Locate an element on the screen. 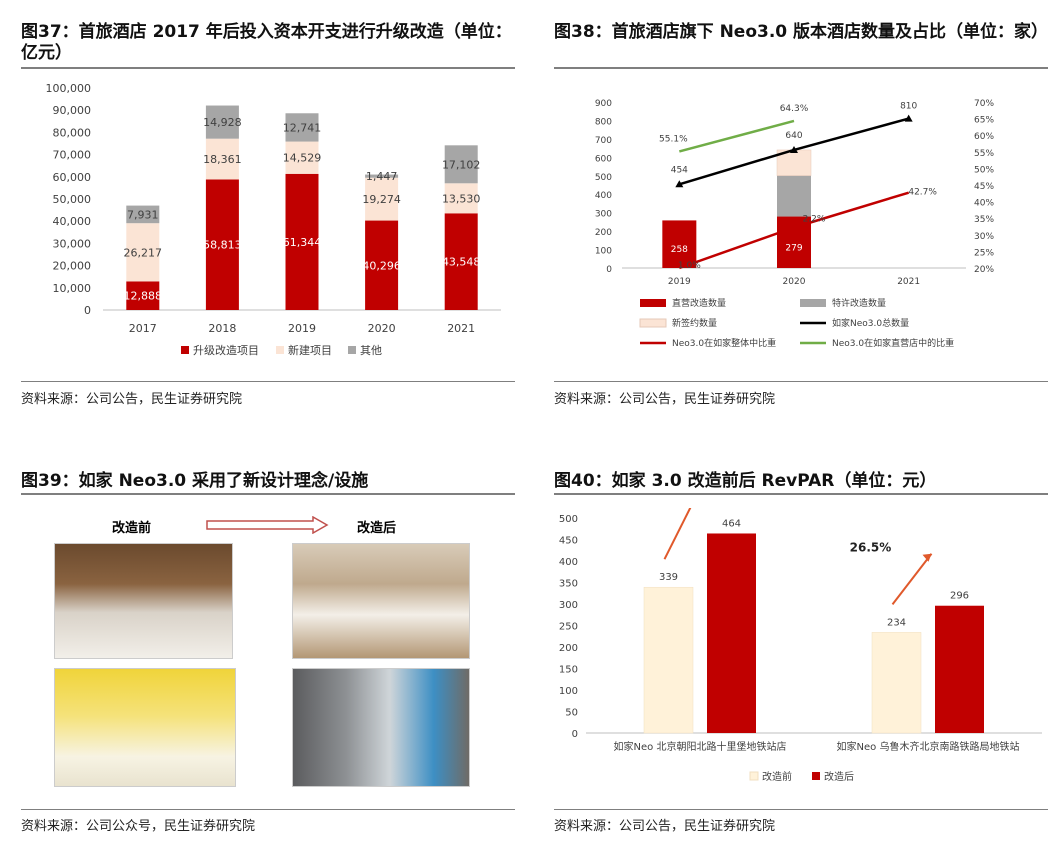 This screenshot has width=1055, height=852. fig37-bar-2017-s1 is located at coordinates (143, 252).